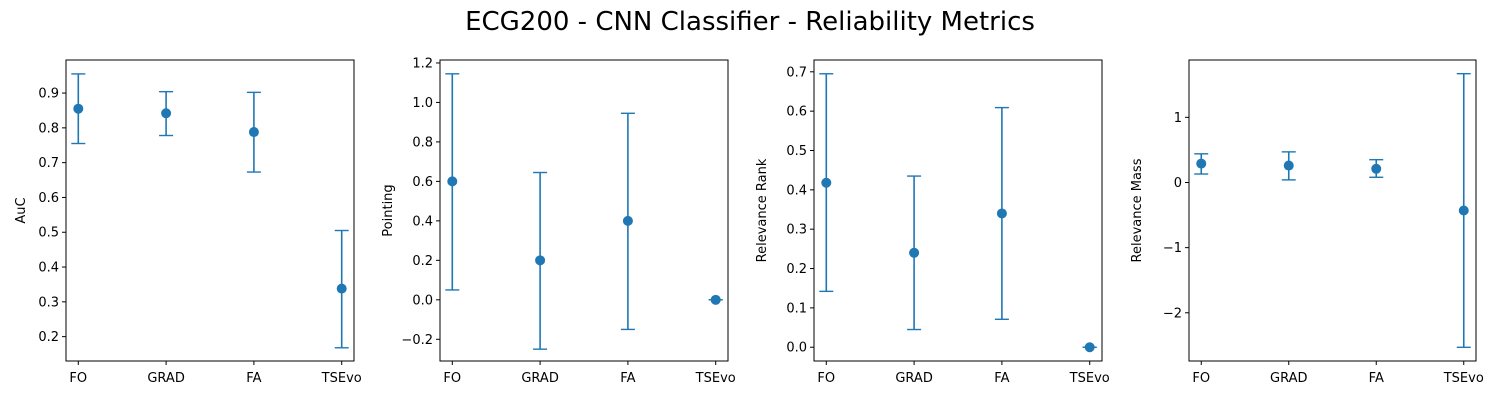 The image size is (1500, 400). What do you see at coordinates (417, 340) in the screenshot?
I see `y-tick-label: −0.2` at bounding box center [417, 340].